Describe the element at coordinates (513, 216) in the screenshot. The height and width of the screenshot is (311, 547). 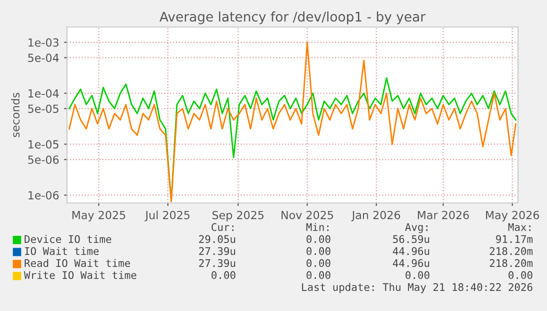
I see `x-tick-label: May 2026` at that location.